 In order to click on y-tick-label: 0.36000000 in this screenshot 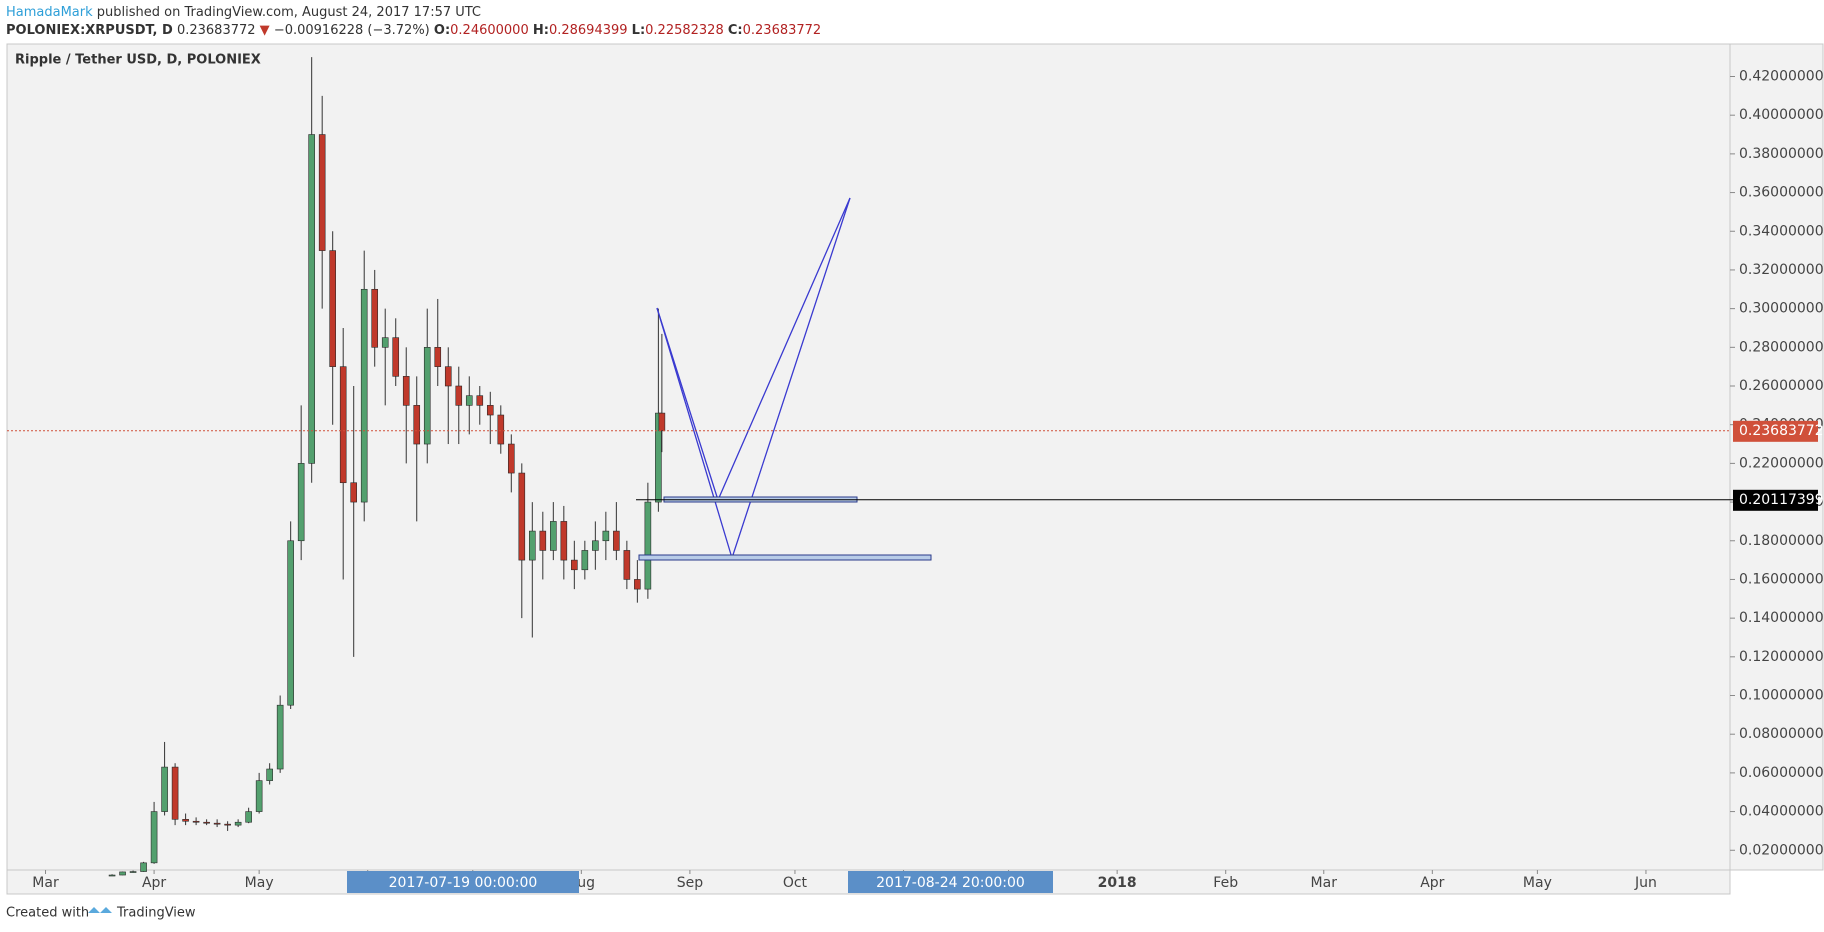, I will do `click(1781, 193)`.